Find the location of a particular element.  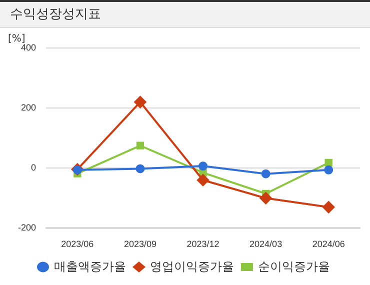

legend-label: 매출액증가율 is located at coordinates (90, 266).